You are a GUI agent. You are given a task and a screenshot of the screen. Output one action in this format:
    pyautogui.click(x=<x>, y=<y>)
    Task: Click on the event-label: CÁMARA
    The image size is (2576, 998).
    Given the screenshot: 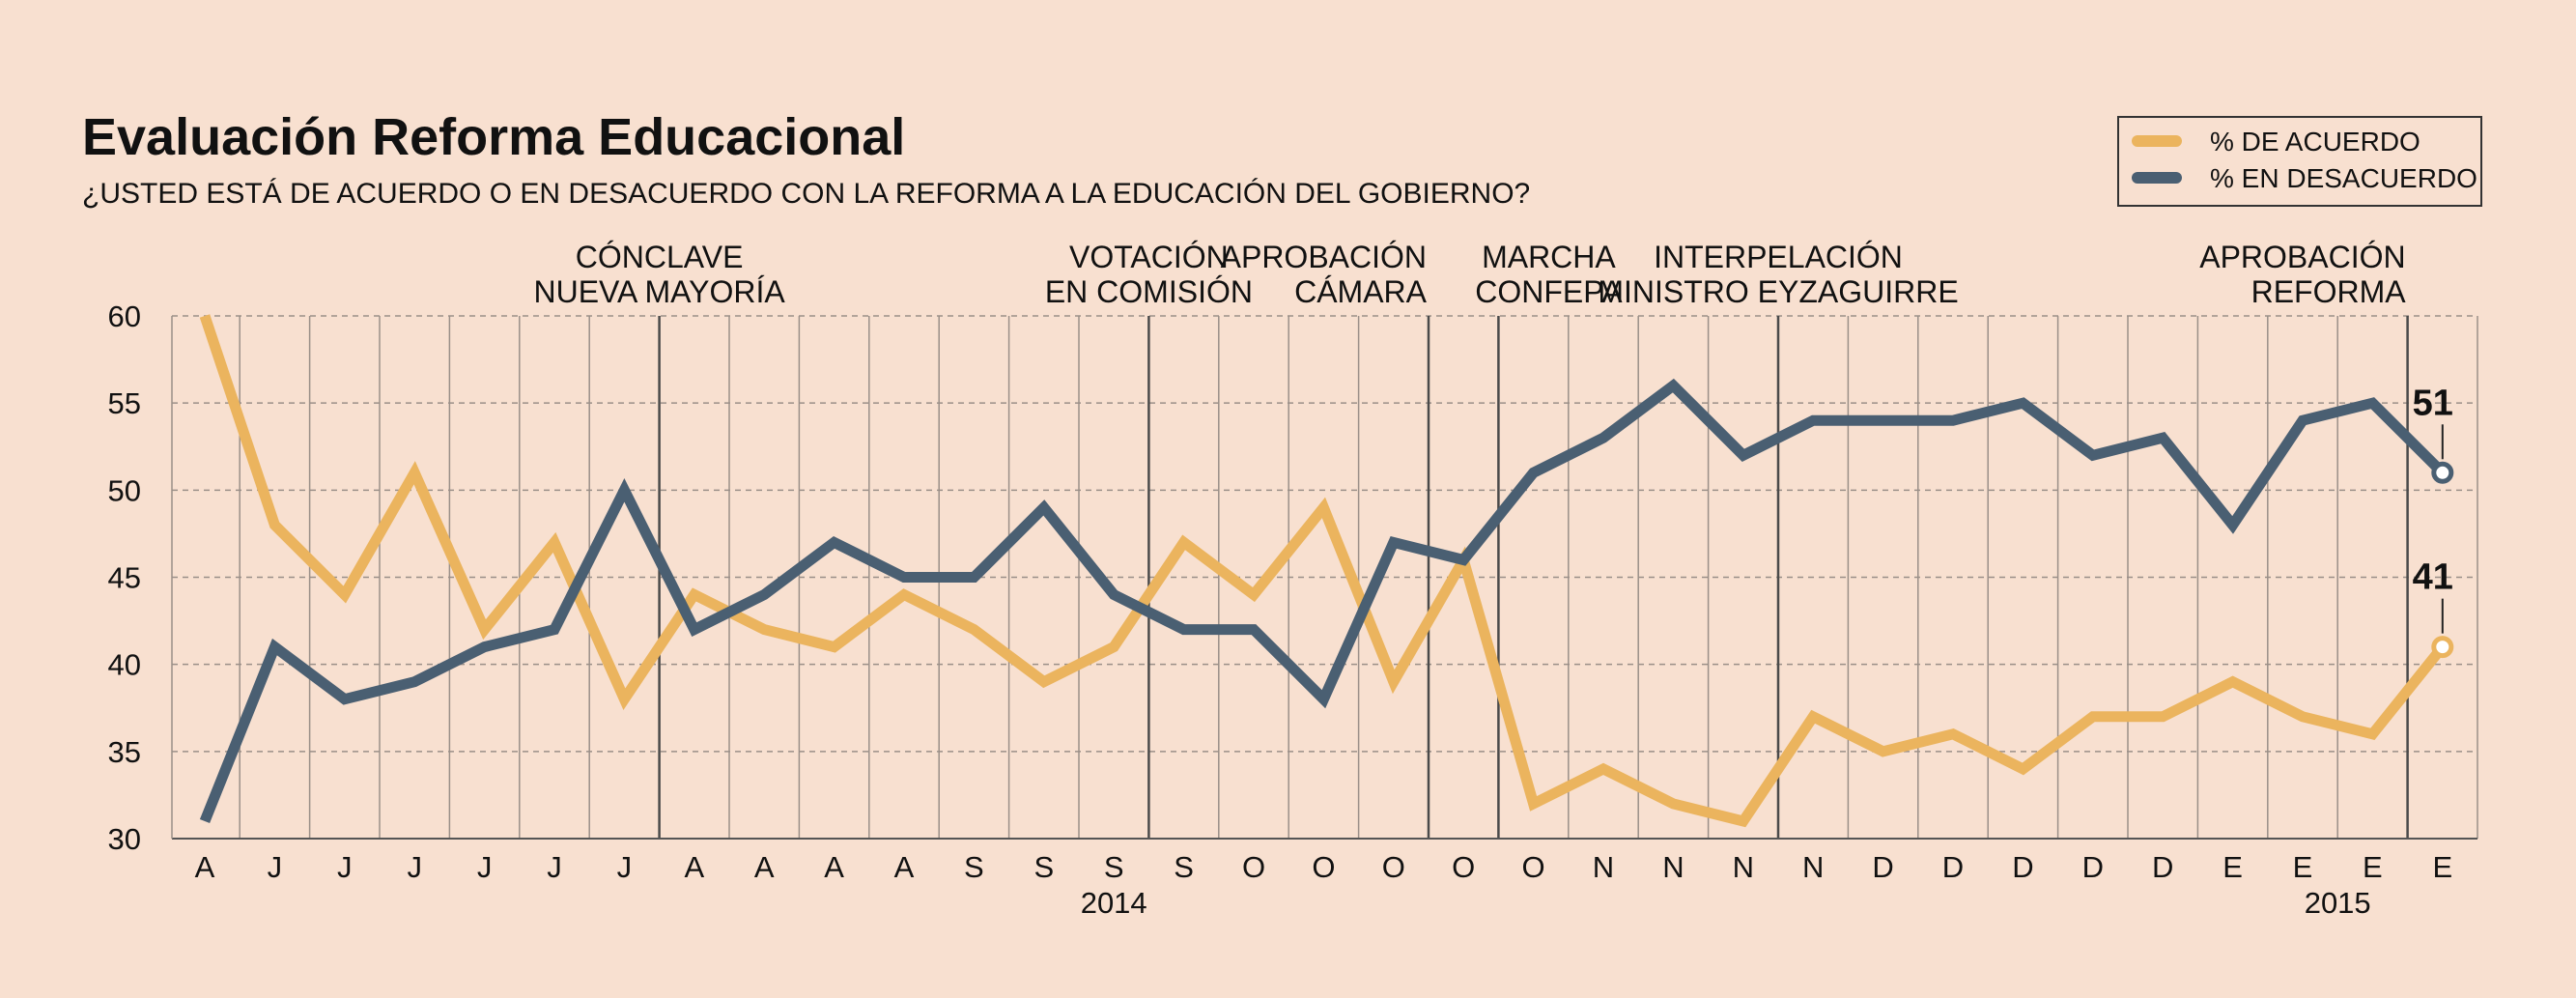 What is the action you would take?
    pyautogui.click(x=1361, y=292)
    